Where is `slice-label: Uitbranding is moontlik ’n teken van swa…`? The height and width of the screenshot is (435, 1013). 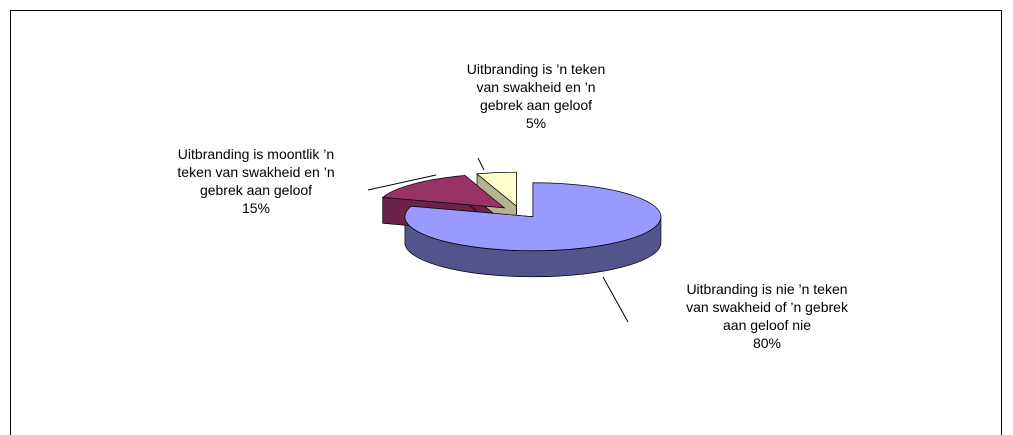 slice-label: Uitbranding is moontlik ’n teken van swa… is located at coordinates (256, 181).